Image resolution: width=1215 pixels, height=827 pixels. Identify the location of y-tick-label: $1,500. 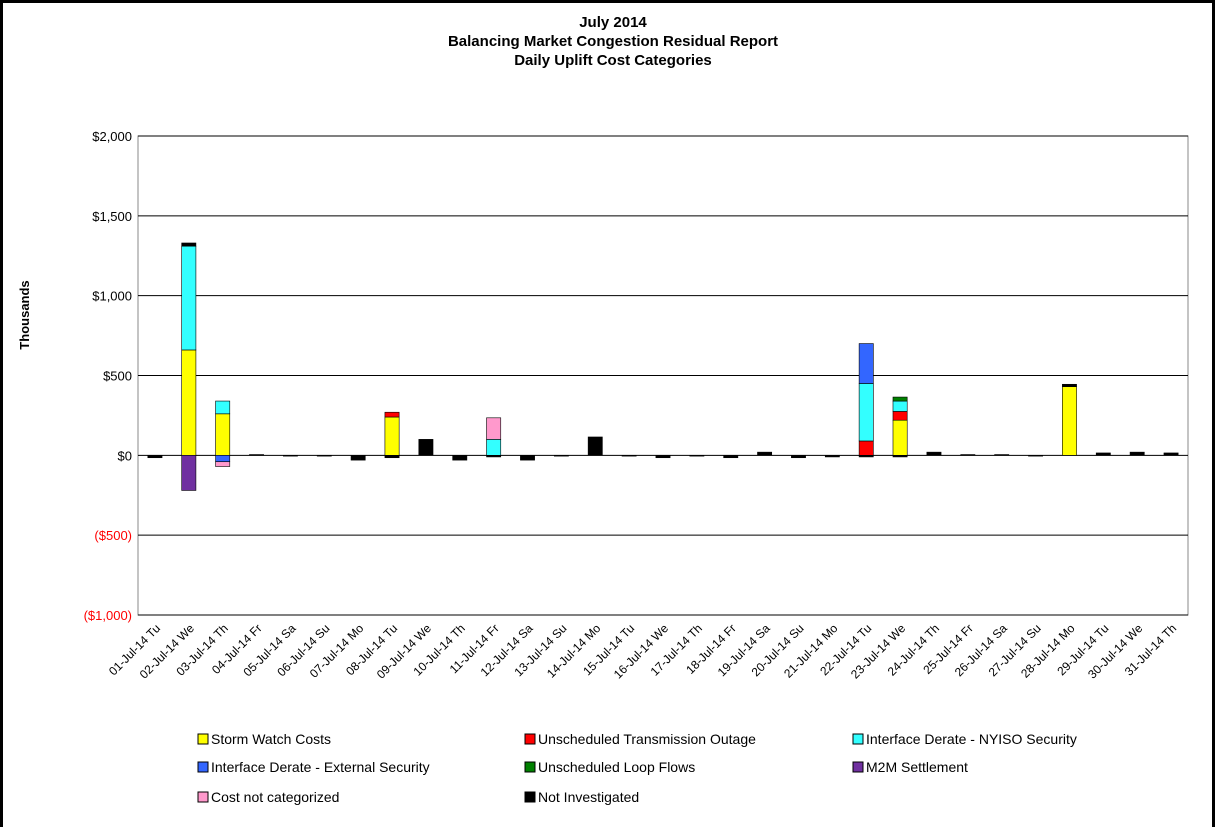
(112, 216).